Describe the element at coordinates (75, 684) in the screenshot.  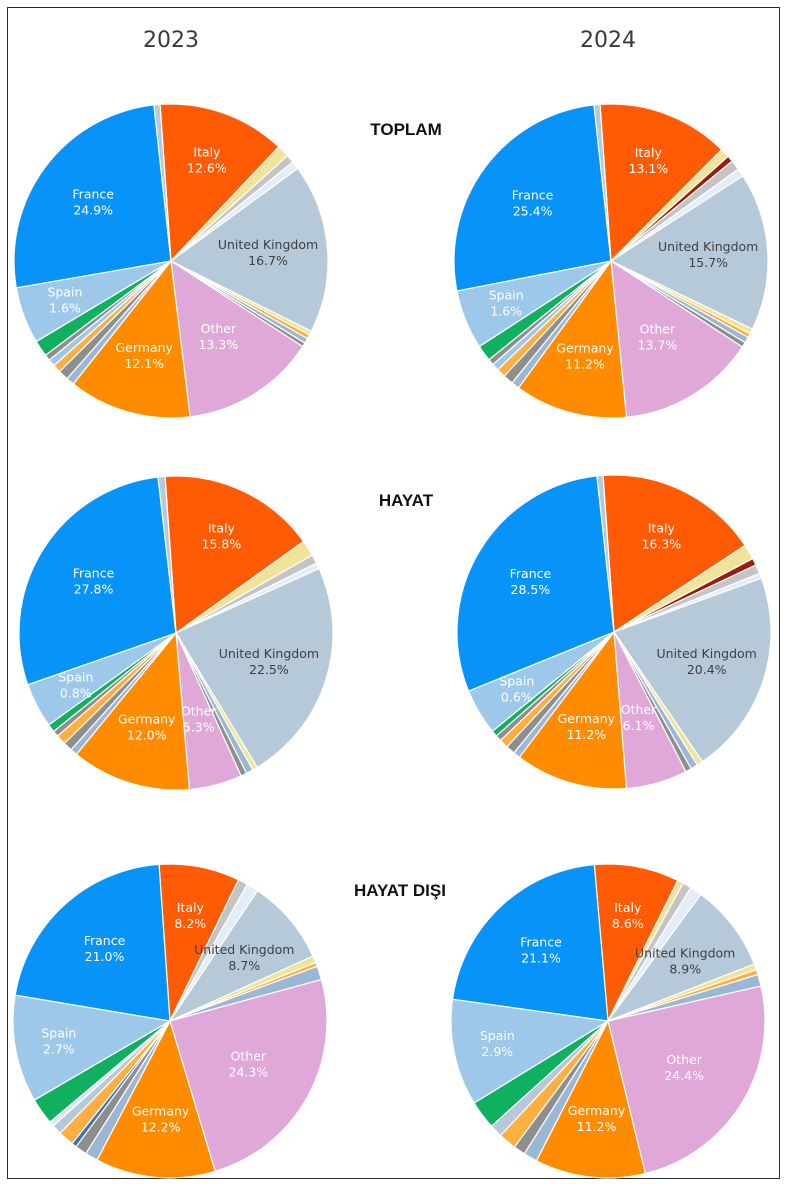
I see `data-label-spain: Spain 0.8%` at that location.